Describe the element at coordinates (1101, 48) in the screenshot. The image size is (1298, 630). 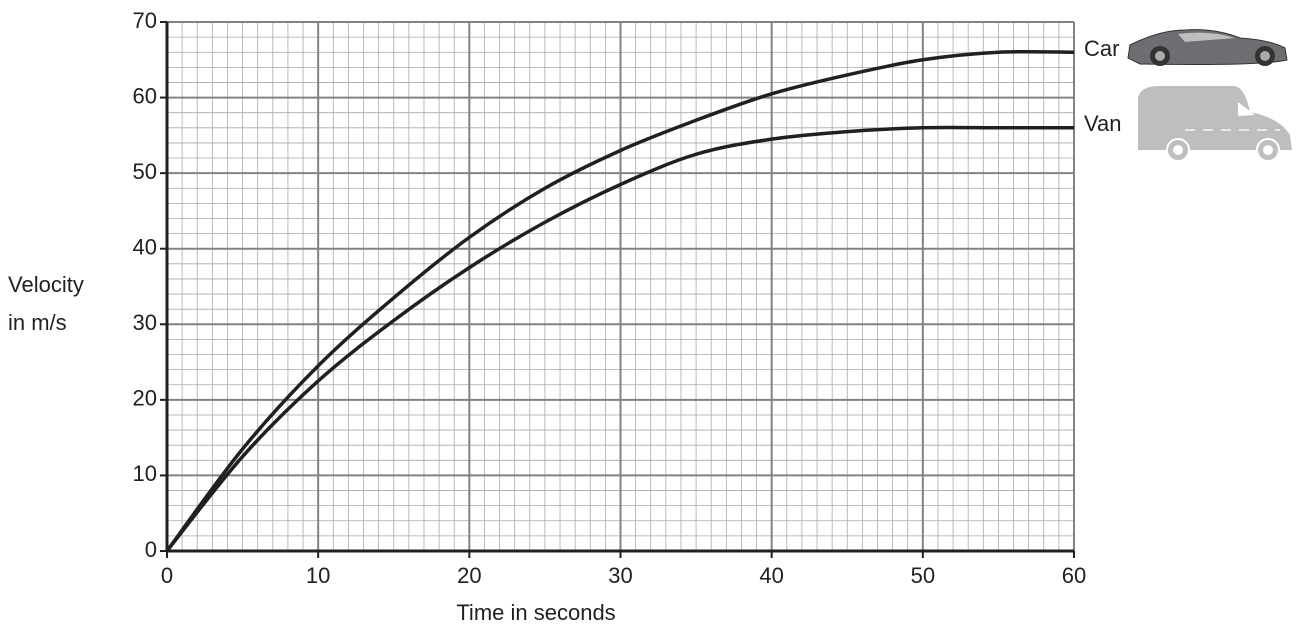
I see `legend-car: Car` at that location.